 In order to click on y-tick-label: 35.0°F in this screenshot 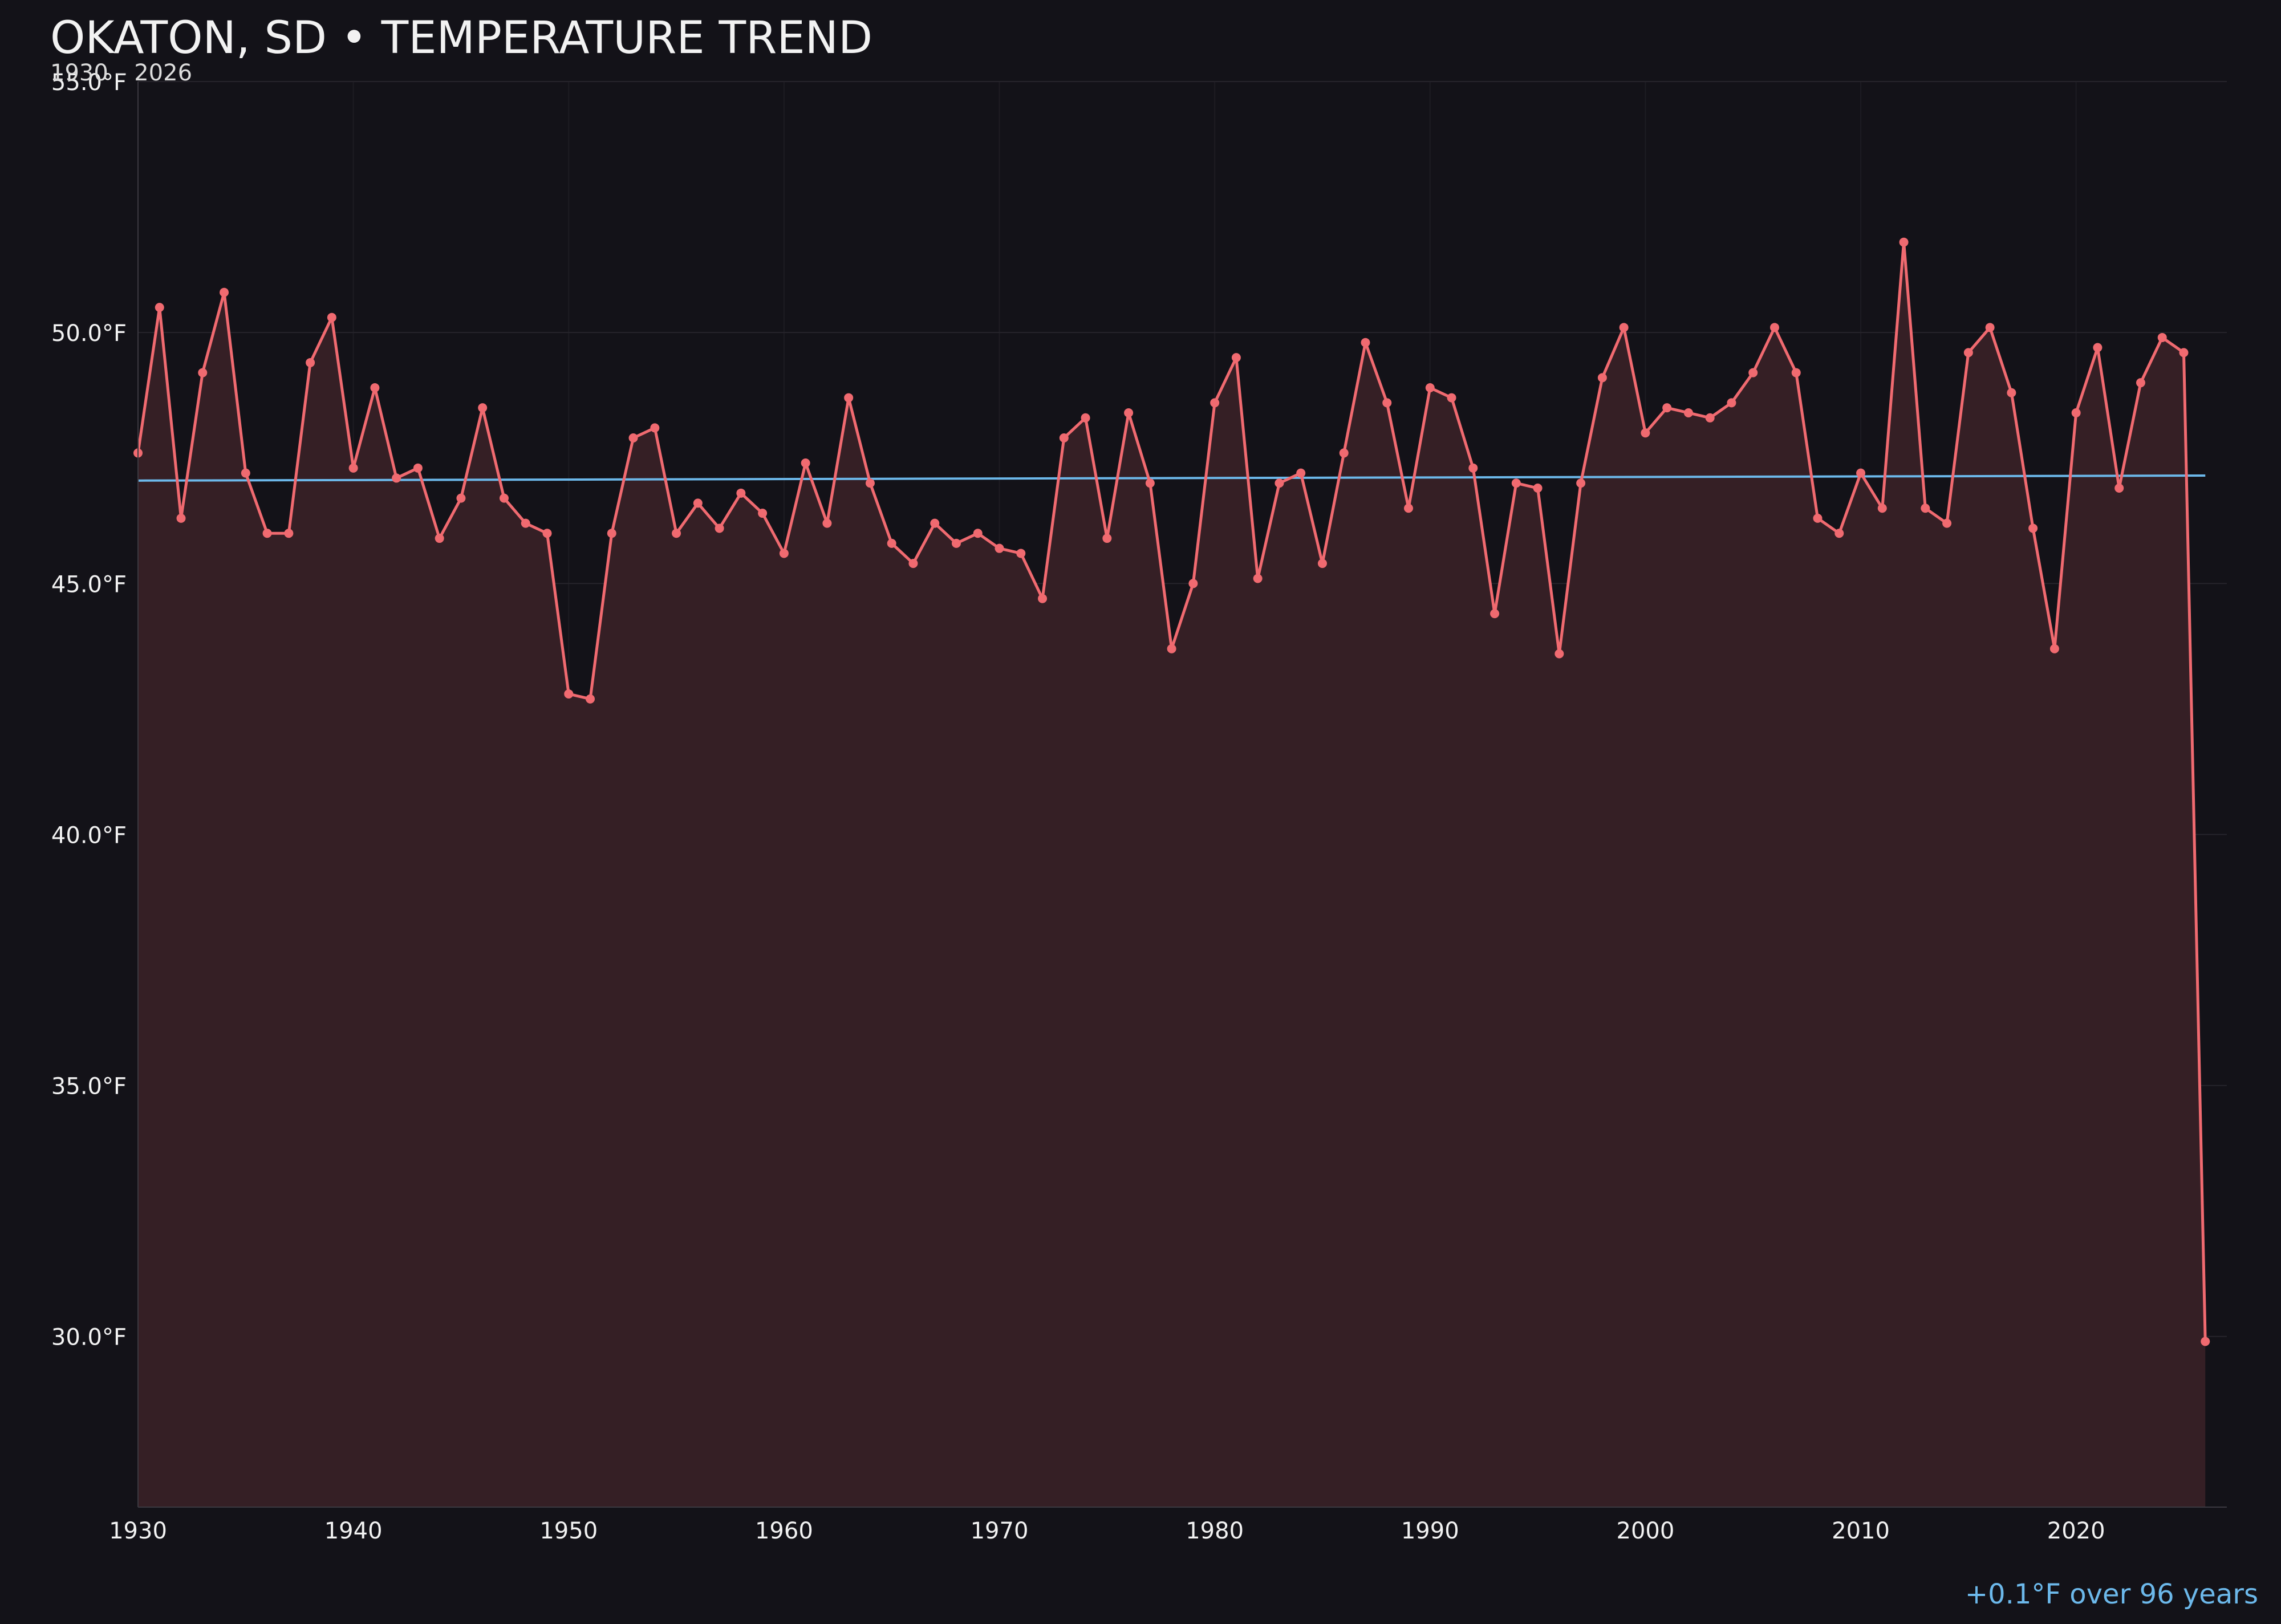, I will do `click(89, 1087)`.